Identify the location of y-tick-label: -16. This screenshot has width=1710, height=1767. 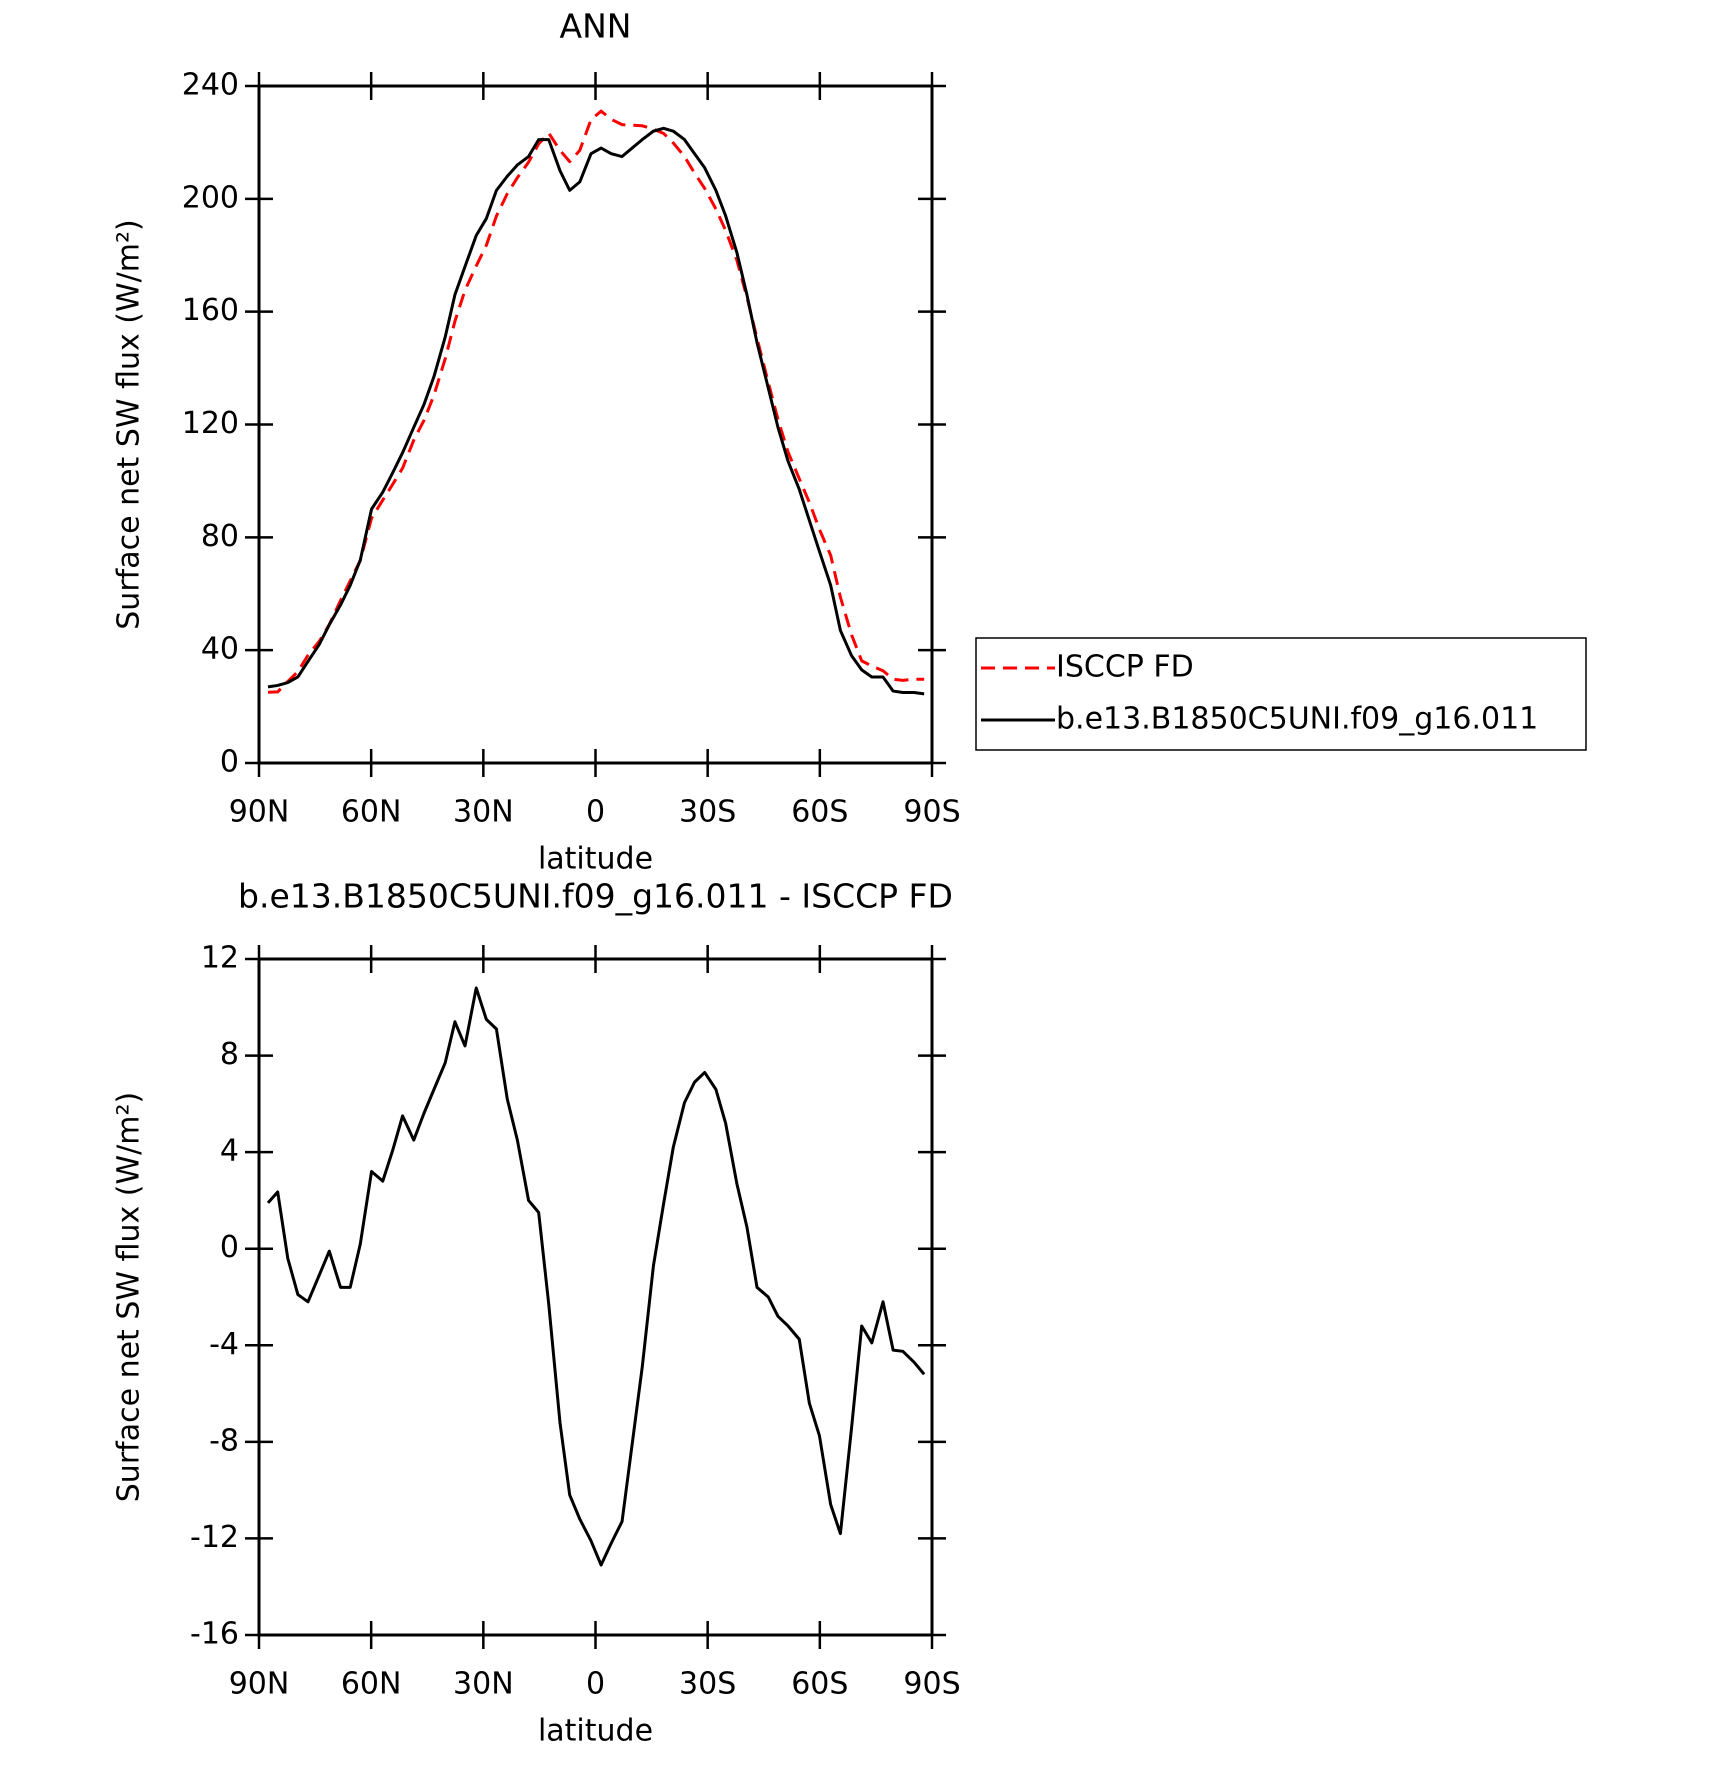
(214, 1634).